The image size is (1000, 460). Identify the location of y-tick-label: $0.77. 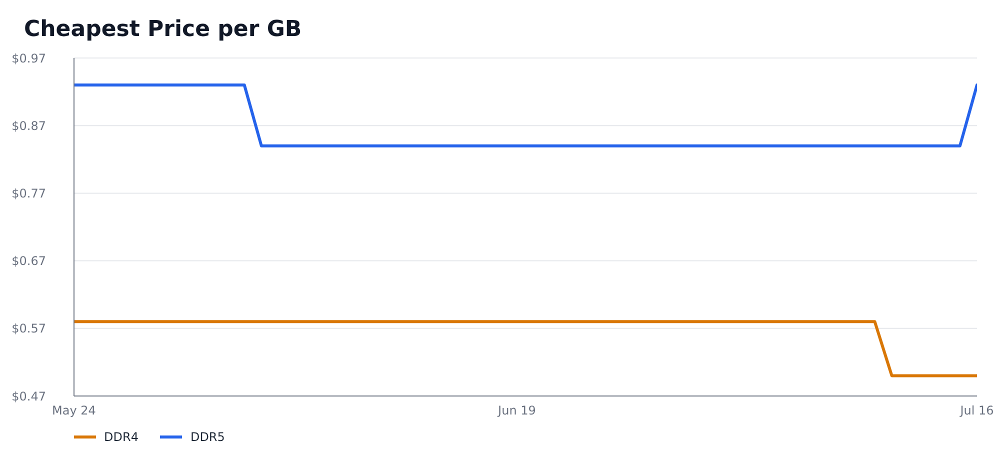
(29, 193).